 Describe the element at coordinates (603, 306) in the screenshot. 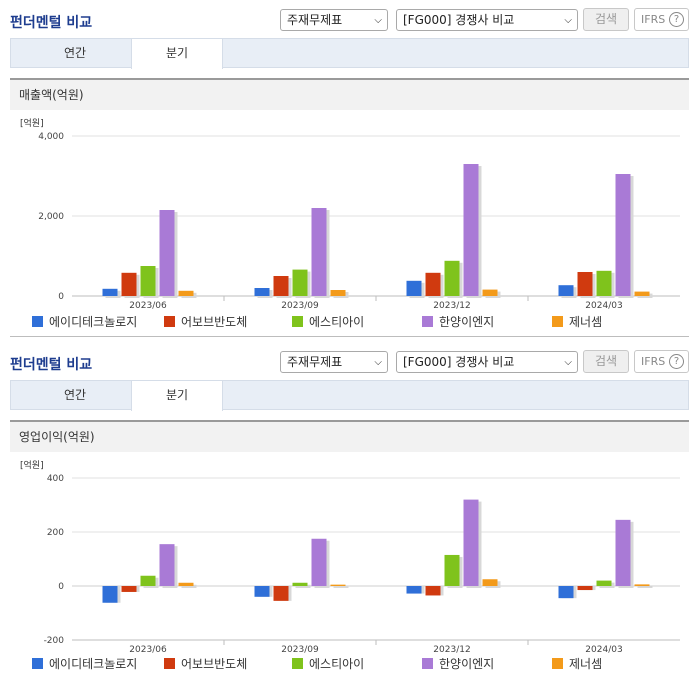

I see `x-tick-label: 2024/03` at that location.